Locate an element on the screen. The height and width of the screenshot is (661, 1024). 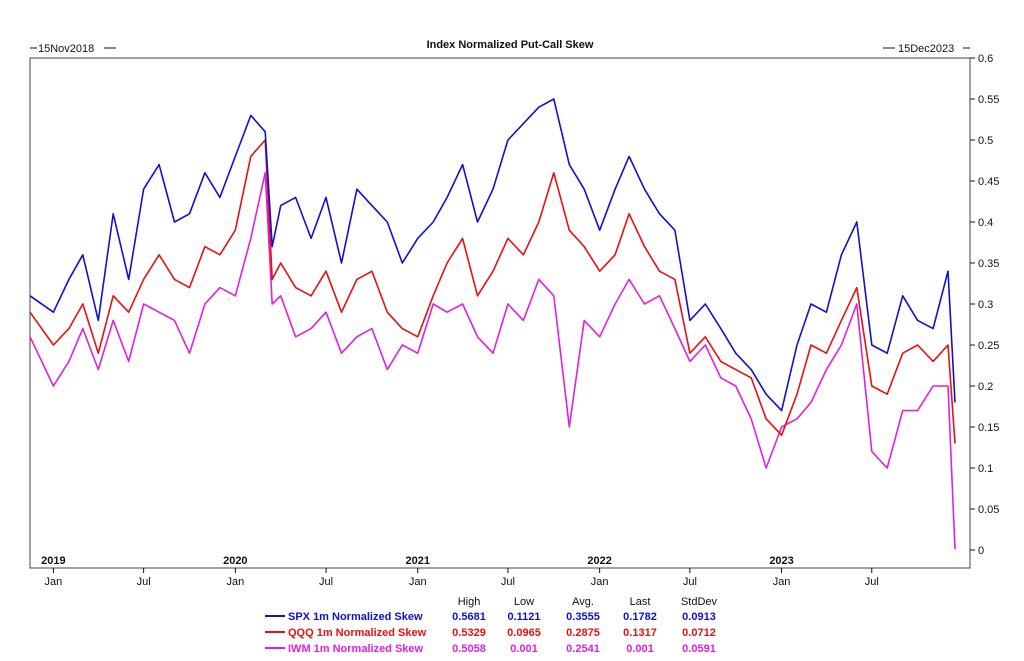
legend-stddev-qqq: 0.0712 is located at coordinates (699, 633).